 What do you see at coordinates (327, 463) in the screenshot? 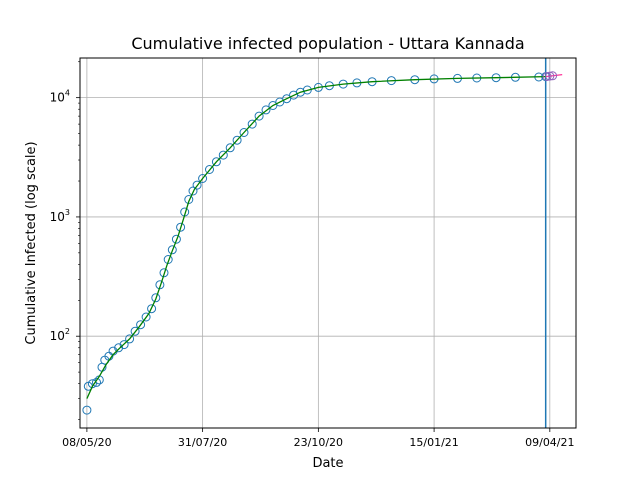
I see `x-axis-label: Date` at bounding box center [327, 463].